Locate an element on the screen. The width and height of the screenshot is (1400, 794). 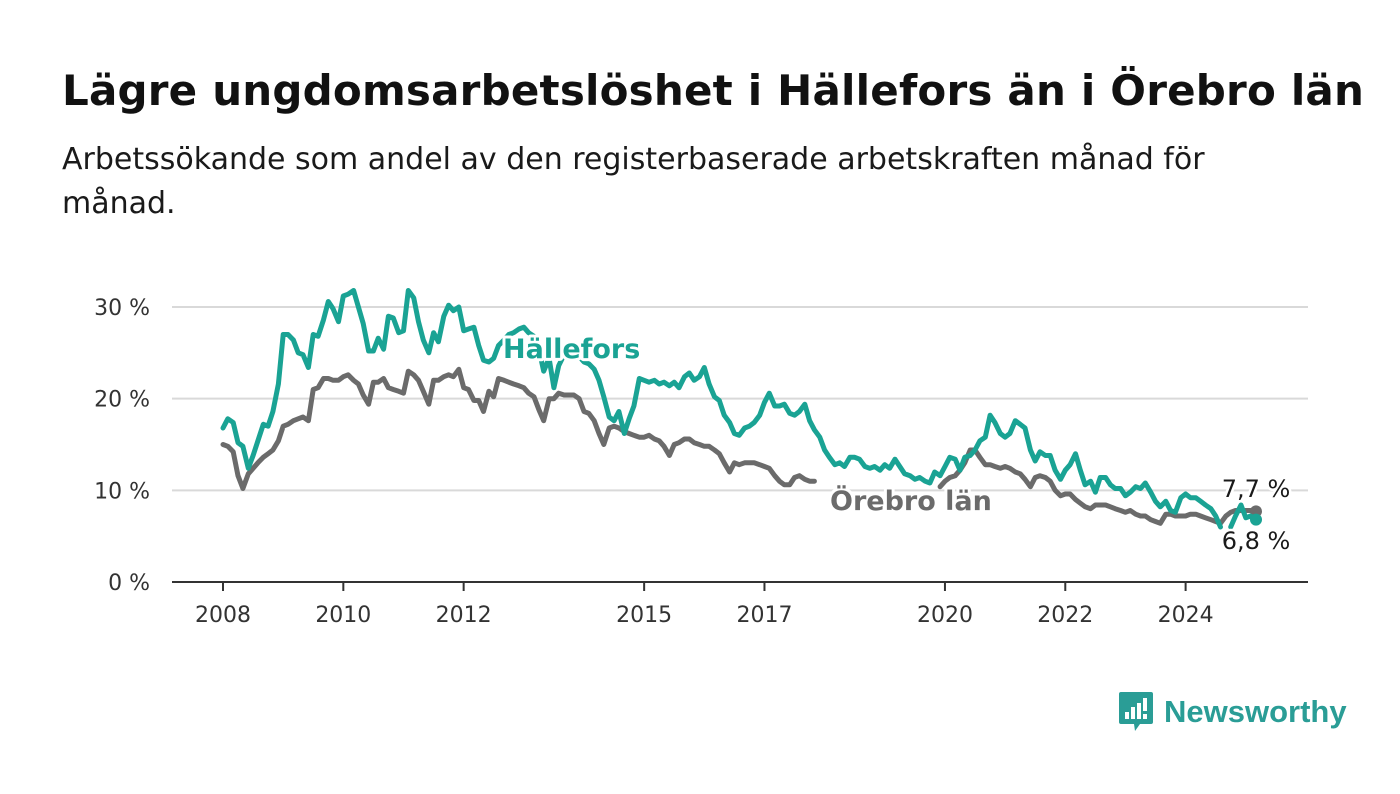
x-tick-label: 2024 is located at coordinates (1186, 615).